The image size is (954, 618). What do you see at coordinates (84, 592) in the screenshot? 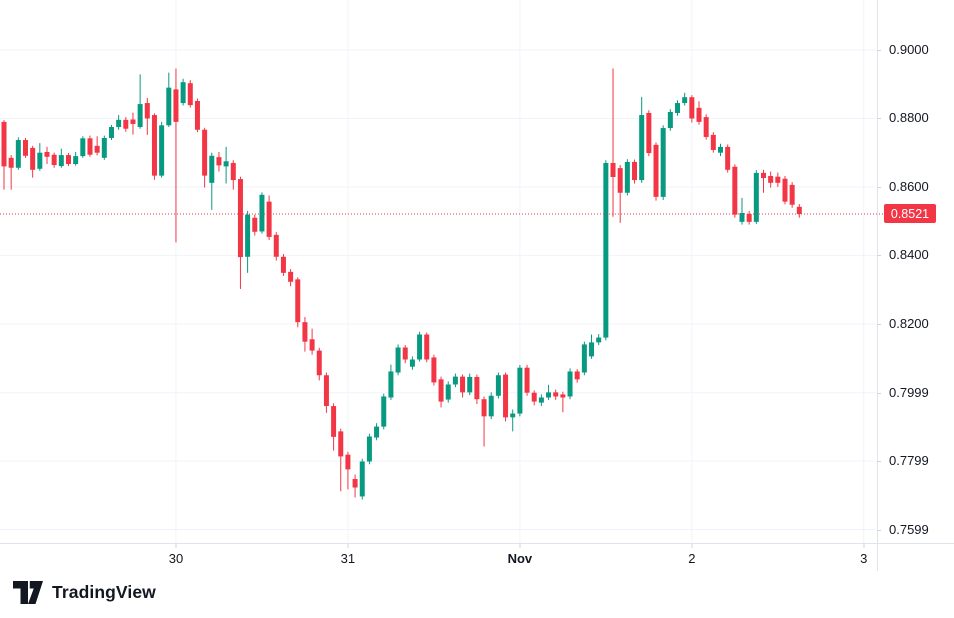
I see `tradingview-logo: TradingView` at bounding box center [84, 592].